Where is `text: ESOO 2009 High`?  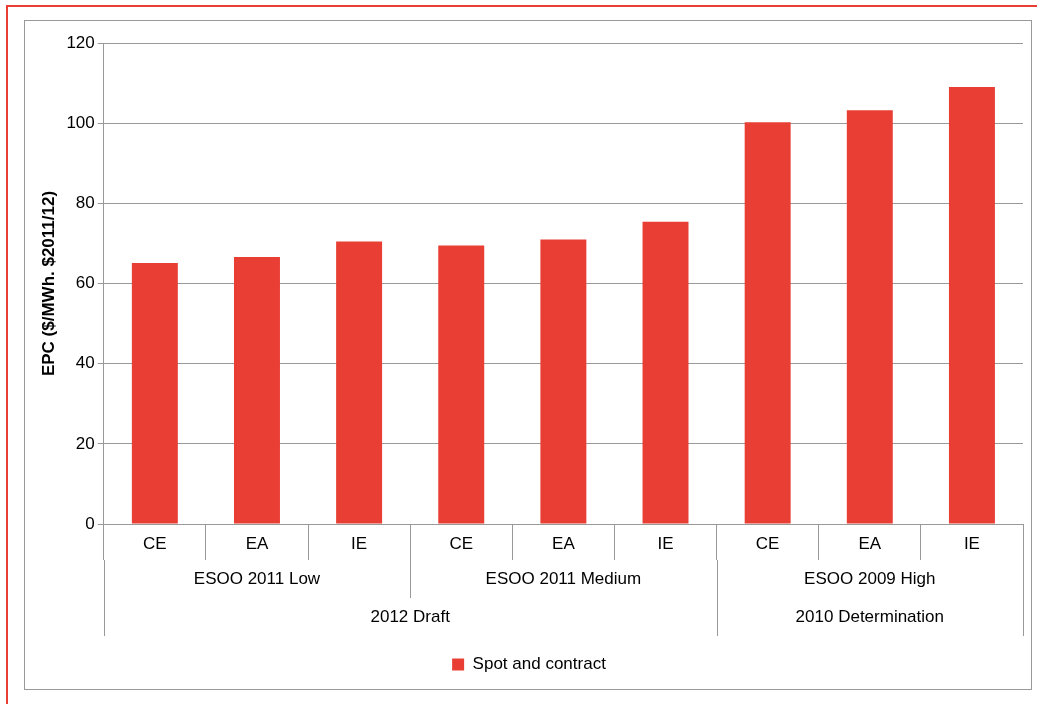 text: ESOO 2009 High is located at coordinates (870, 578).